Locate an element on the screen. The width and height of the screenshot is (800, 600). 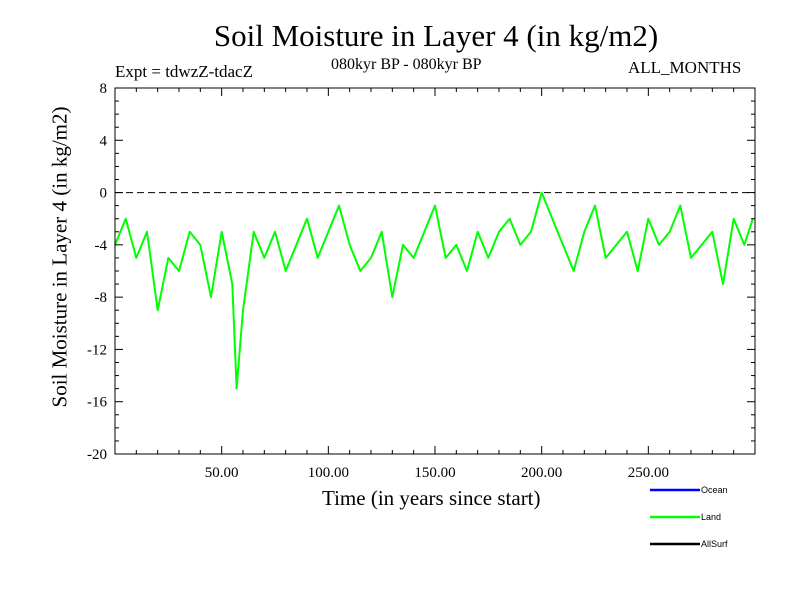
y-tick-label: -12 is located at coordinates (97, 350).